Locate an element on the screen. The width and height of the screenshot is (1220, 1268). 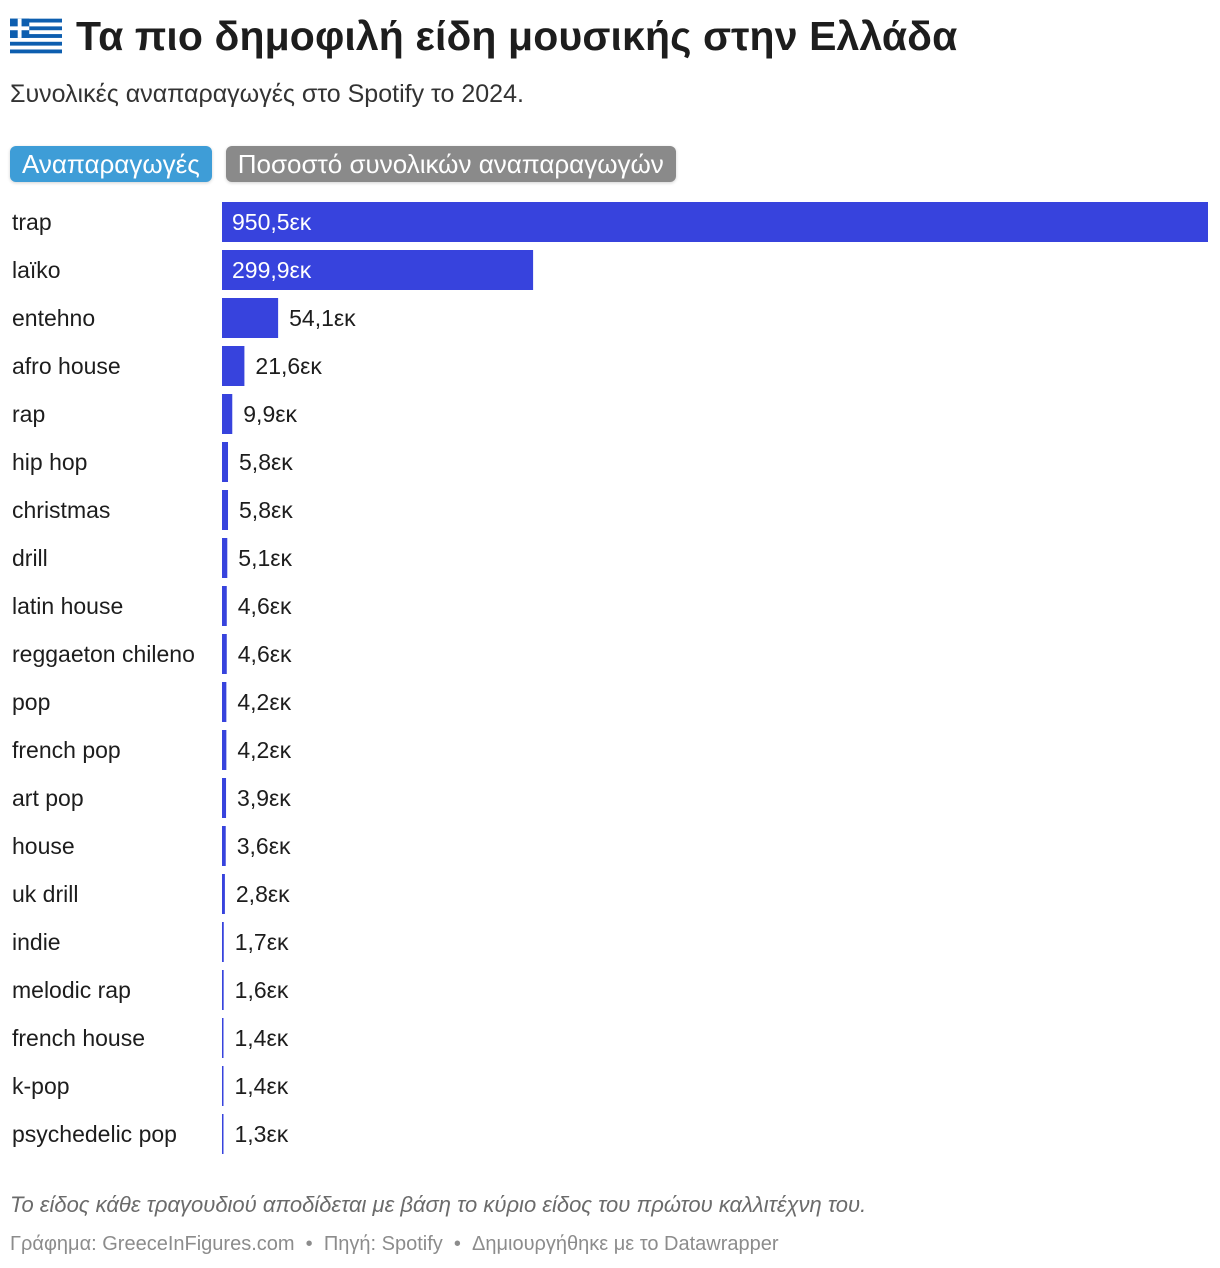
category-label: christmas is located at coordinates (61, 510).